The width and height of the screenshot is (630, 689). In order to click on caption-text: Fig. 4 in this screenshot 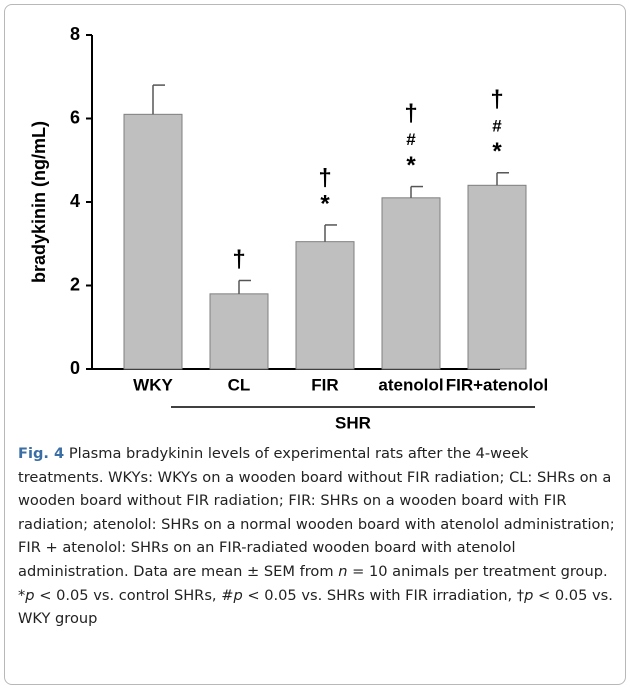, I will do `click(41, 453)`.